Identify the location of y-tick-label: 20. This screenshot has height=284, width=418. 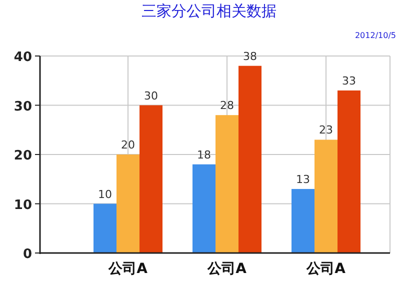
(23, 156).